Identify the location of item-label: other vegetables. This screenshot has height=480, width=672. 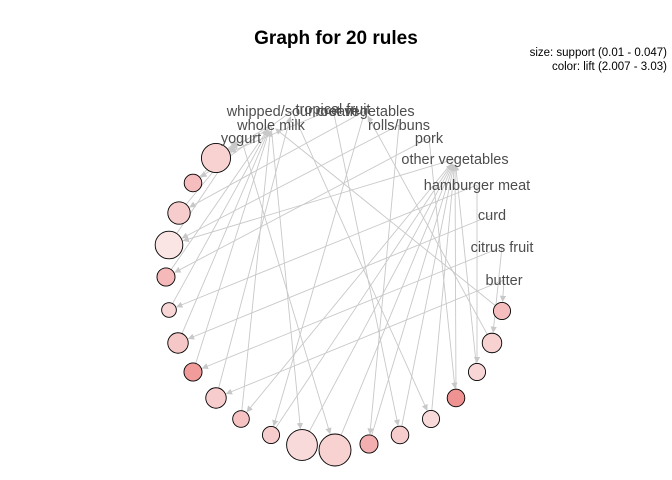
(454, 160).